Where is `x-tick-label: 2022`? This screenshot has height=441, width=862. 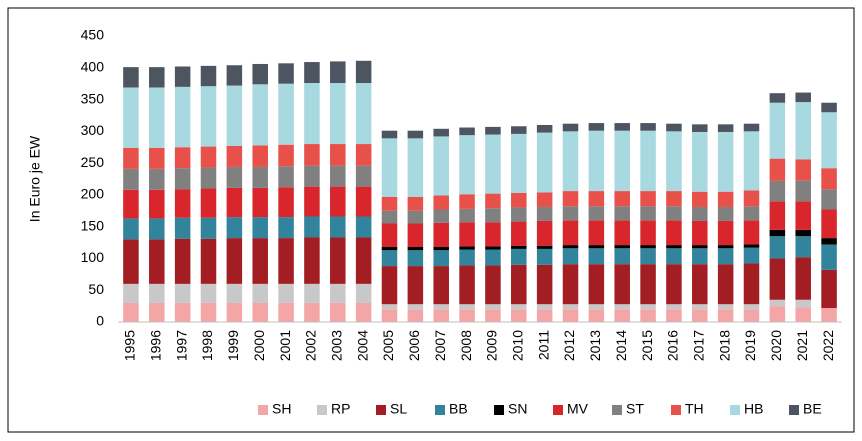 x-tick-label: 2022 is located at coordinates (828, 345).